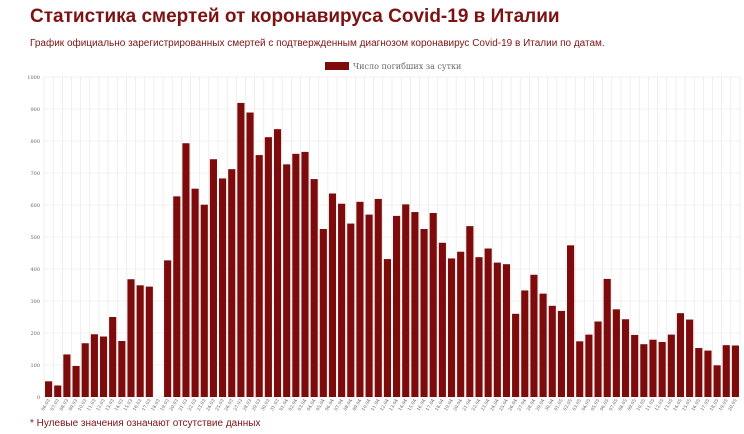 This screenshot has height=434, width=744. Describe the element at coordinates (193, 405) in the screenshot. I see `x-tick-label: 22.03` at that location.